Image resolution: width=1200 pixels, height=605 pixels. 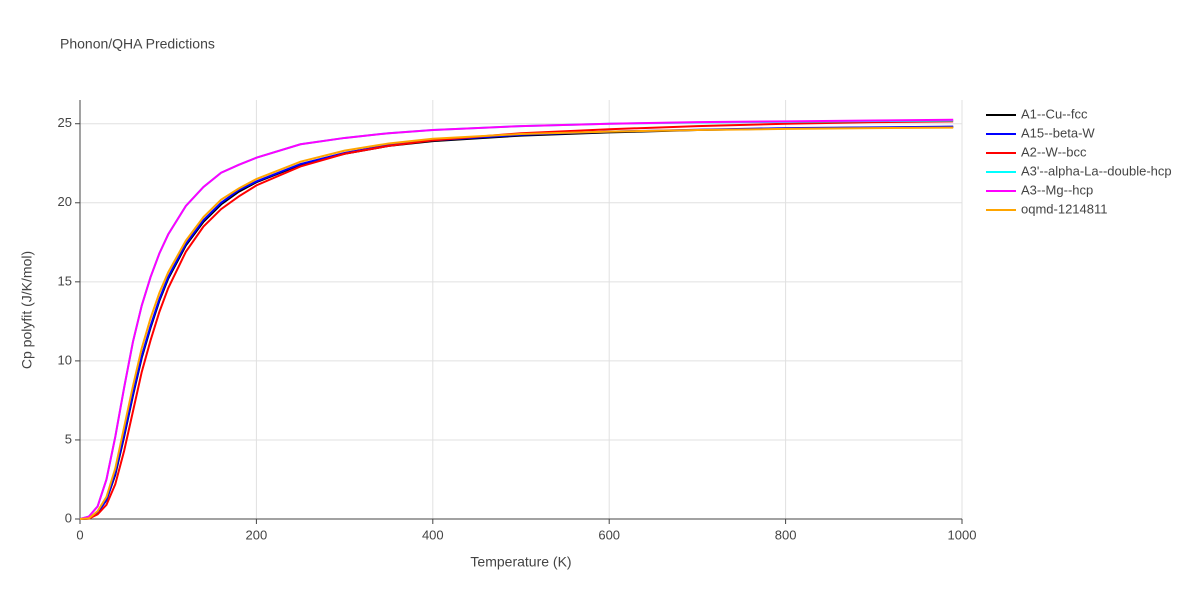 I want to click on legend-label: A3--Mg--hcp, so click(x=1057, y=189).